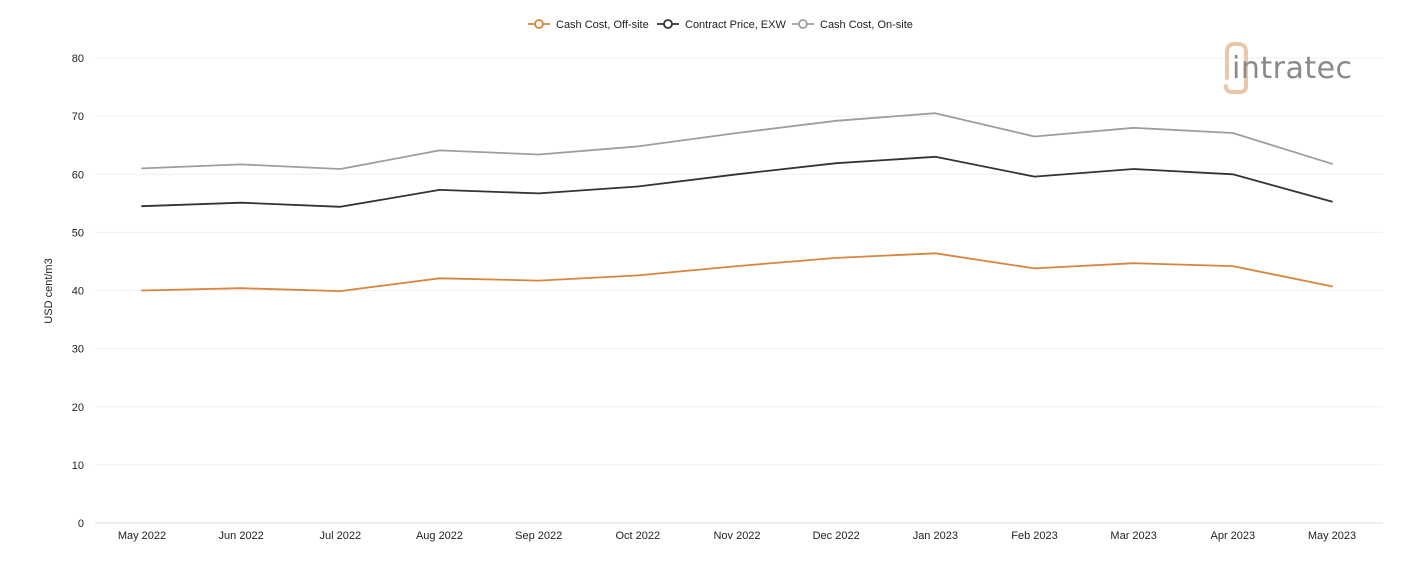  I want to click on legend-item-3: Cash Cost, On-site, so click(852, 25).